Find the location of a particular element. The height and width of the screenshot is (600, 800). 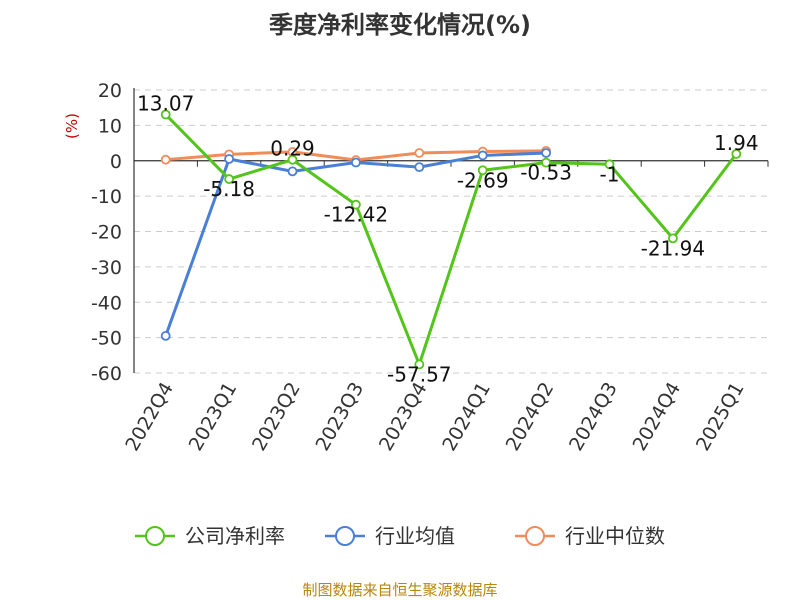

x-tick-label: 2024Q4 is located at coordinates (656, 417).